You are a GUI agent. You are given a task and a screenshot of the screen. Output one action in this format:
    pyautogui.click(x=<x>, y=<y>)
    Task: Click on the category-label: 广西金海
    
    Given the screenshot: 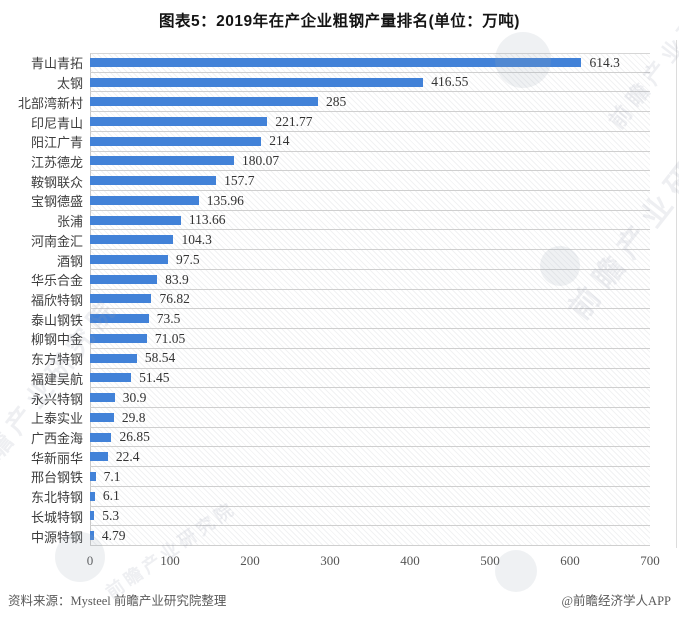 What is the action you would take?
    pyautogui.click(x=56, y=439)
    